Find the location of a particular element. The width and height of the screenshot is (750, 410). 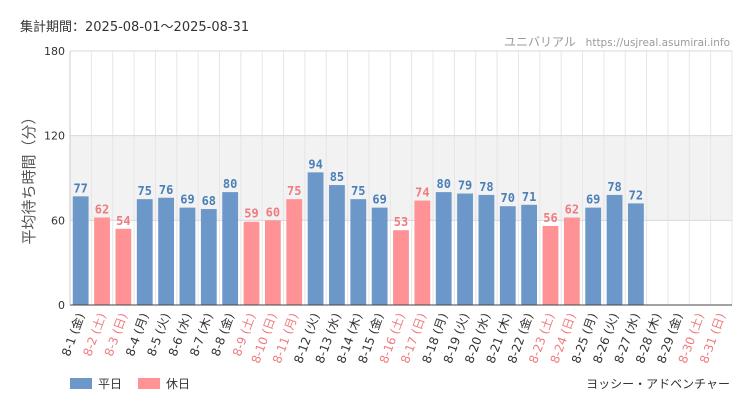

legend-holiday-swatch is located at coordinates (149, 383).